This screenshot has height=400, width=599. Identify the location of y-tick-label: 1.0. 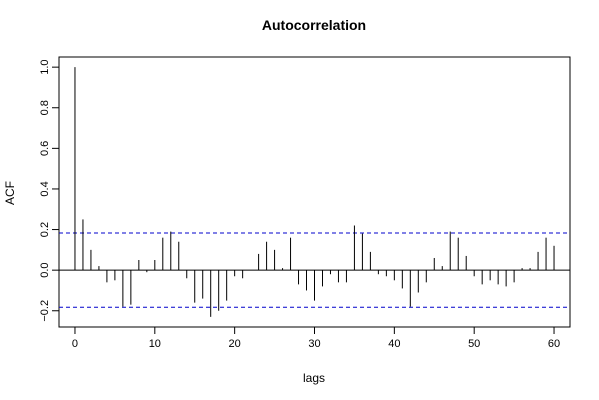
(45, 67).